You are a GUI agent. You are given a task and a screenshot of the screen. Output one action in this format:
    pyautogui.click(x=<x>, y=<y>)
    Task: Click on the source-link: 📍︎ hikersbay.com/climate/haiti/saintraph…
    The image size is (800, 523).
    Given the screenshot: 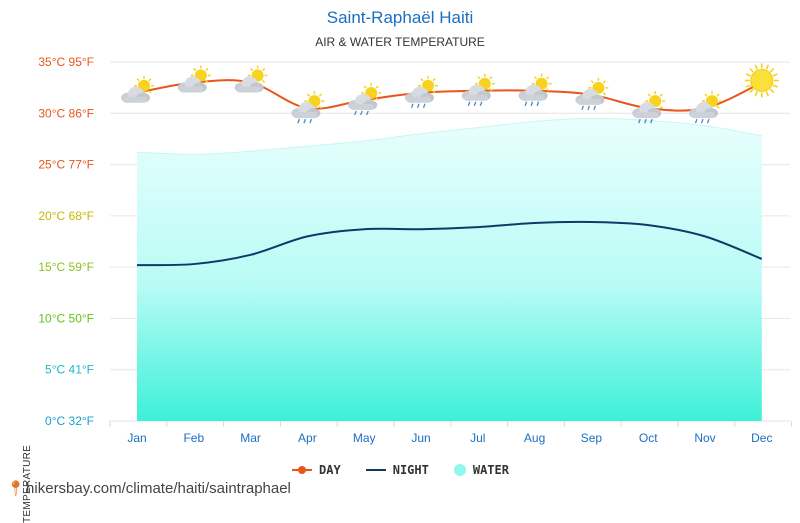 What is the action you would take?
    pyautogui.click(x=148, y=488)
    